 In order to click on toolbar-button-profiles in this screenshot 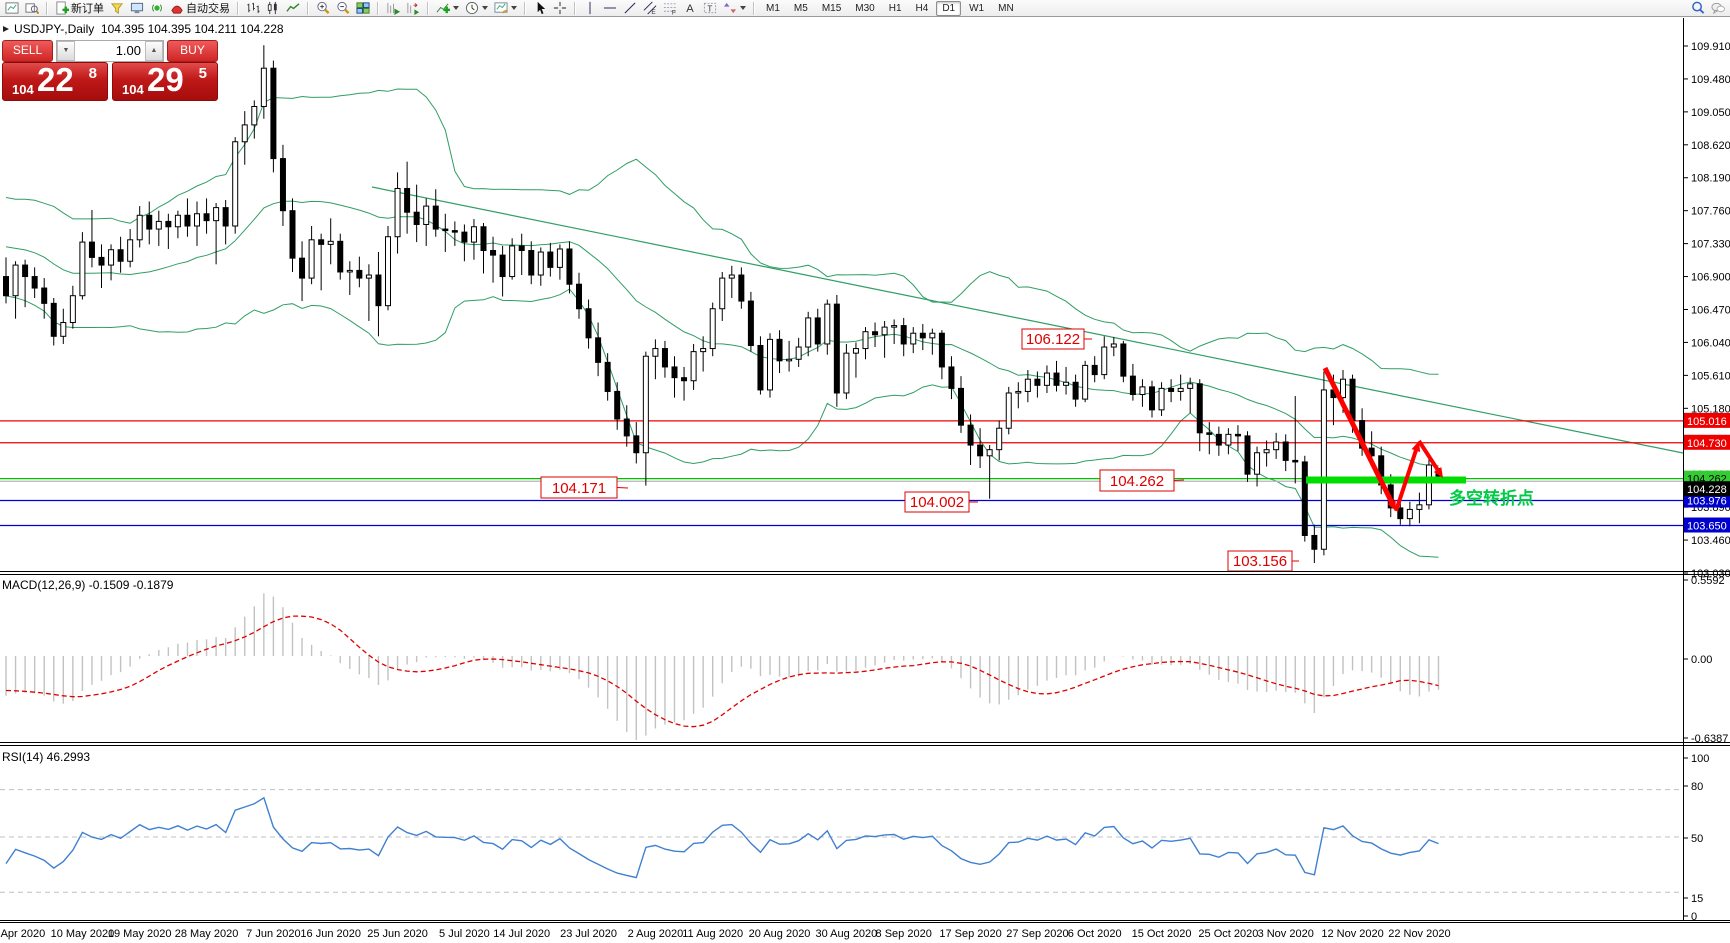, I will do `click(32, 8)`.